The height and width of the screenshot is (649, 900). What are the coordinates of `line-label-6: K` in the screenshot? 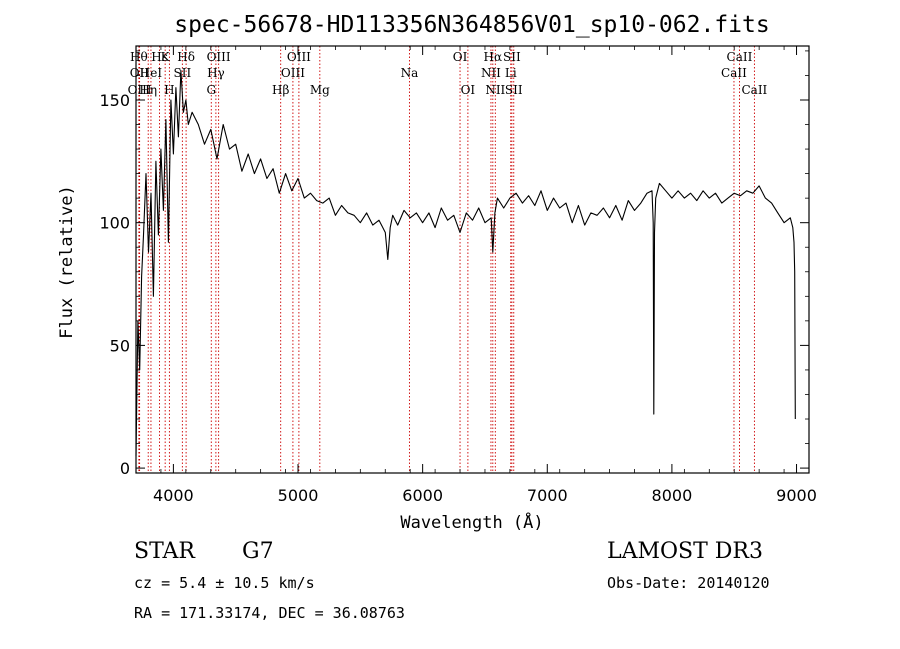 It's located at (166, 57).